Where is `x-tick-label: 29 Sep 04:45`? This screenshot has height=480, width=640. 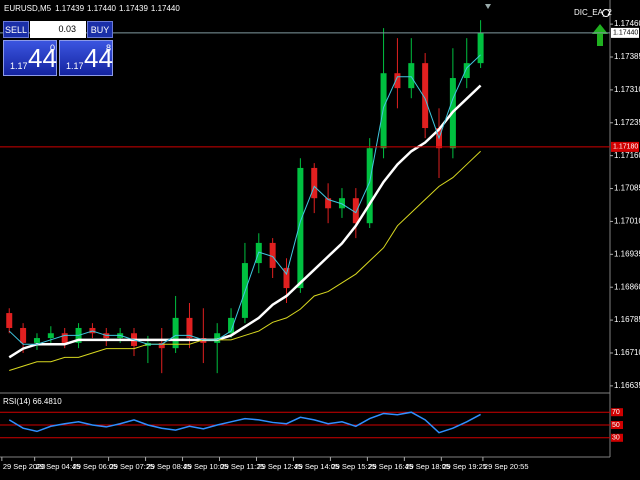 x-tick-label: 29 Sep 04:45 is located at coordinates (58, 466).